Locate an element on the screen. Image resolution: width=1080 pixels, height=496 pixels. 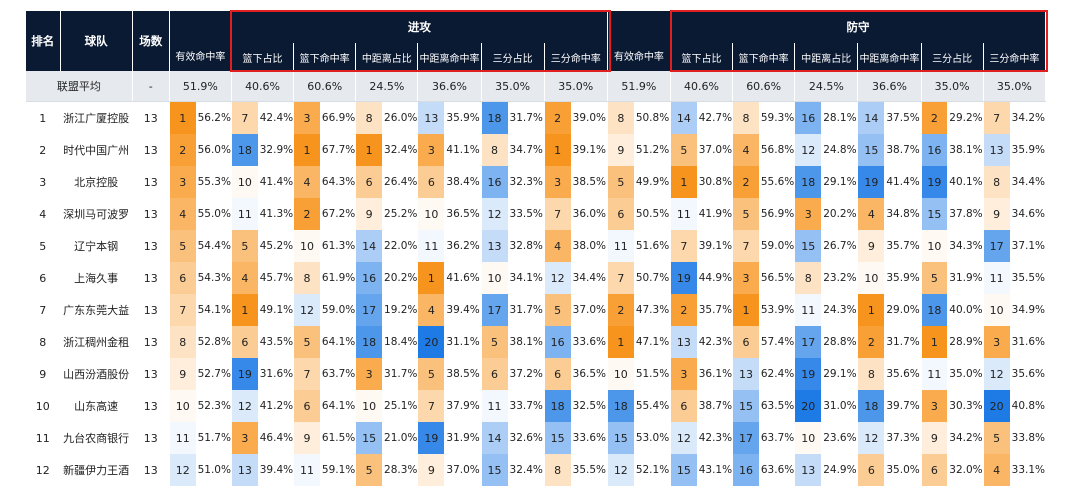
stat-cell: 6 43.5% is located at coordinates (263, 342).